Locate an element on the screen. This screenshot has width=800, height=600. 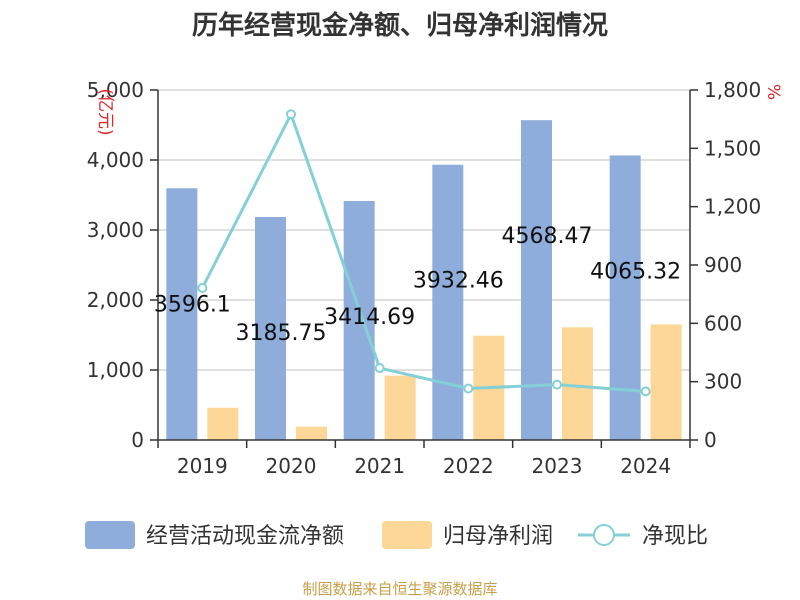
chart-title: 历年经营现金净额、归母净利润情况 is located at coordinates (400, 25).